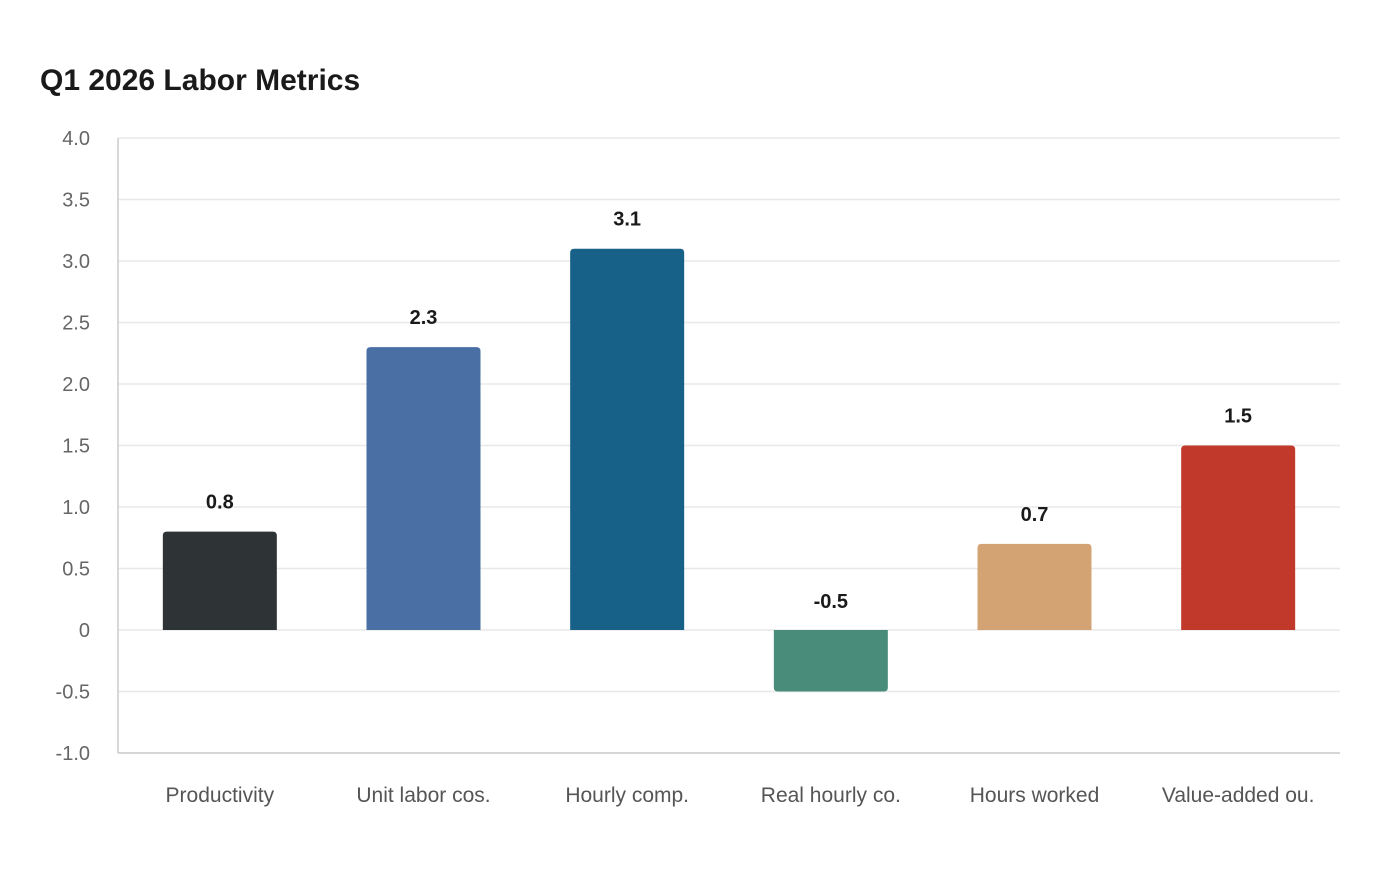 The image size is (1400, 880). What do you see at coordinates (1035, 795) in the screenshot?
I see `x-tick-label: Hours worked` at bounding box center [1035, 795].